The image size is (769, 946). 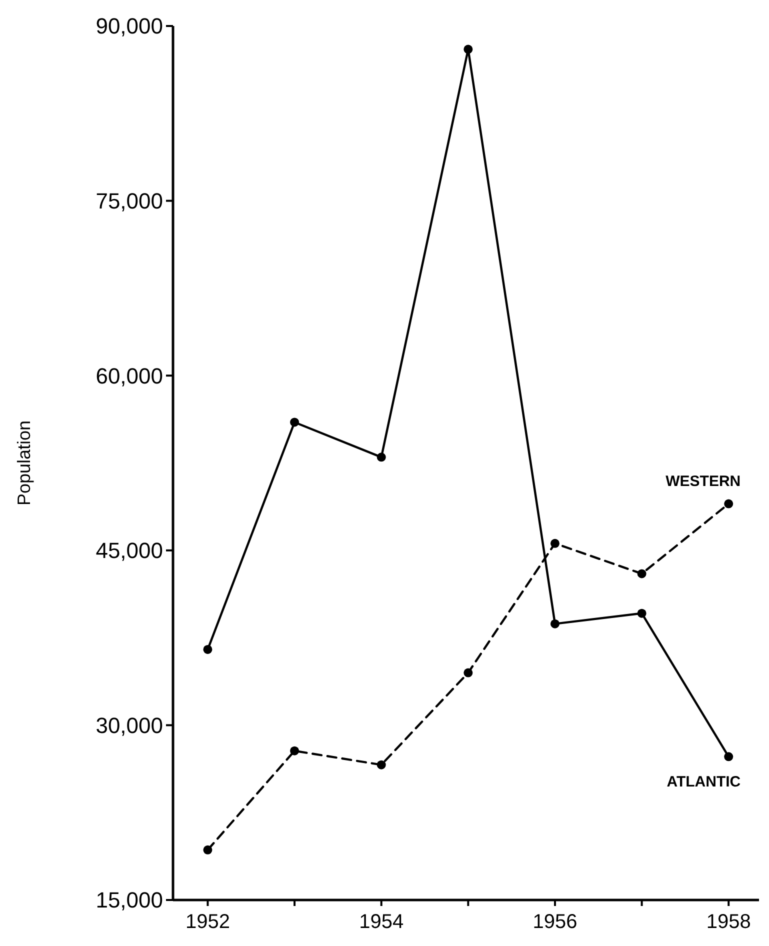 What do you see at coordinates (129, 725) in the screenshot?
I see `y-tick-label: 30,000` at bounding box center [129, 725].